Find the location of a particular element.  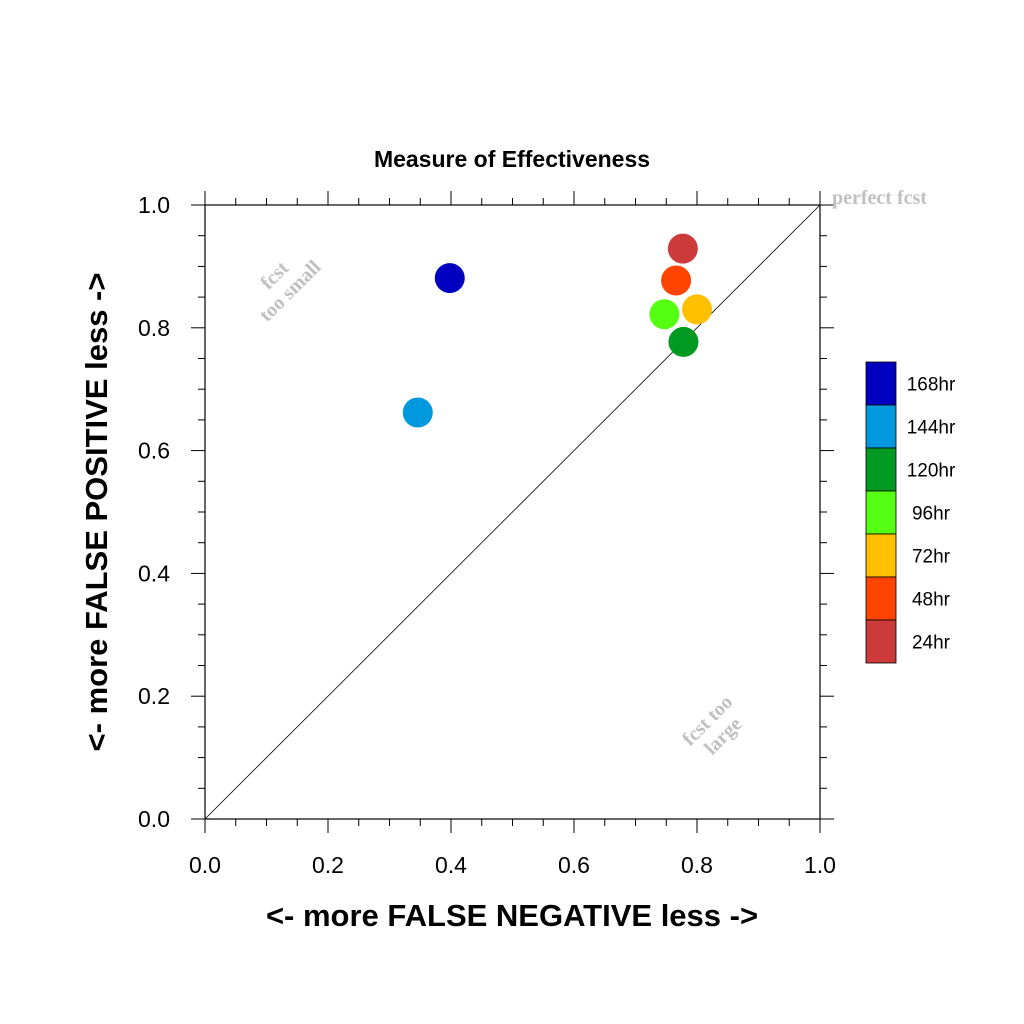

legend-swatch-24hr is located at coordinates (881, 641).